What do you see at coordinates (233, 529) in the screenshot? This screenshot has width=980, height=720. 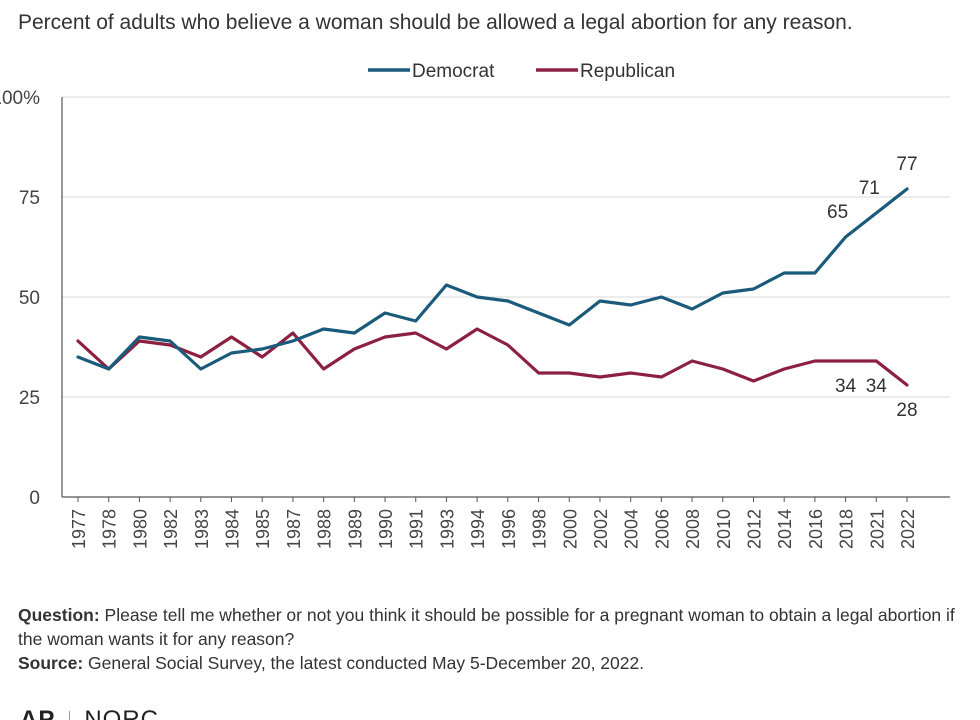 I see `x-tick-label: 1984` at bounding box center [233, 529].